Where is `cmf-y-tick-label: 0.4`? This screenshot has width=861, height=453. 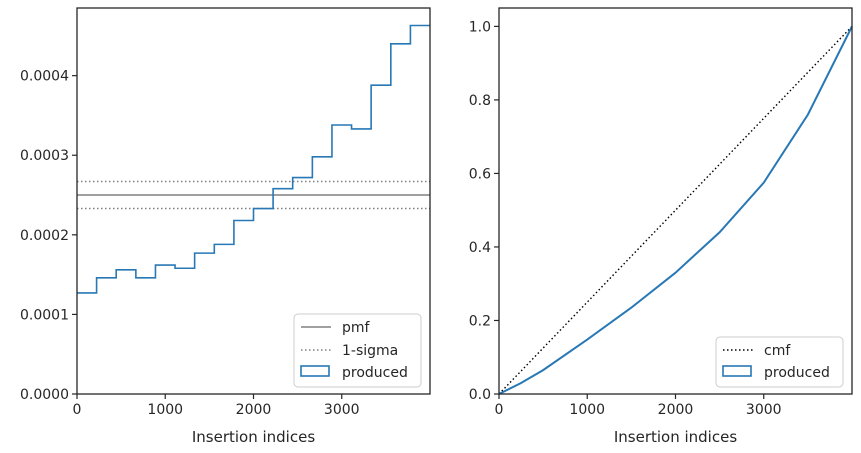
cmf-y-tick-label: 0.4 is located at coordinates (480, 248).